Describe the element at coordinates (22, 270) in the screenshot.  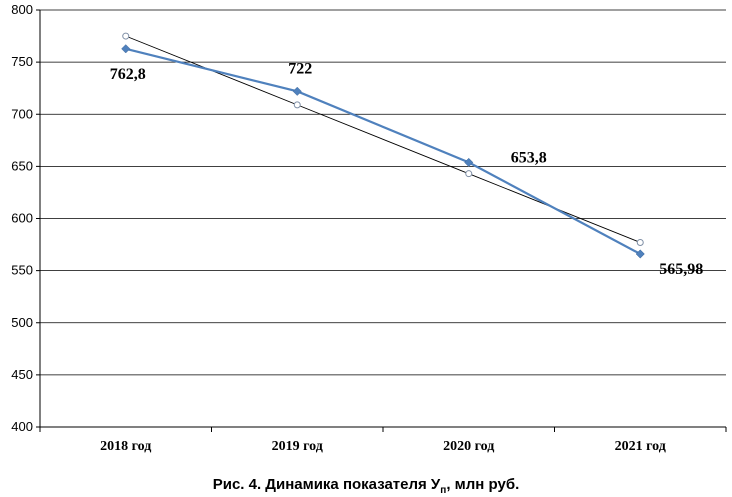
I see `y-tick-label: 550` at that location.